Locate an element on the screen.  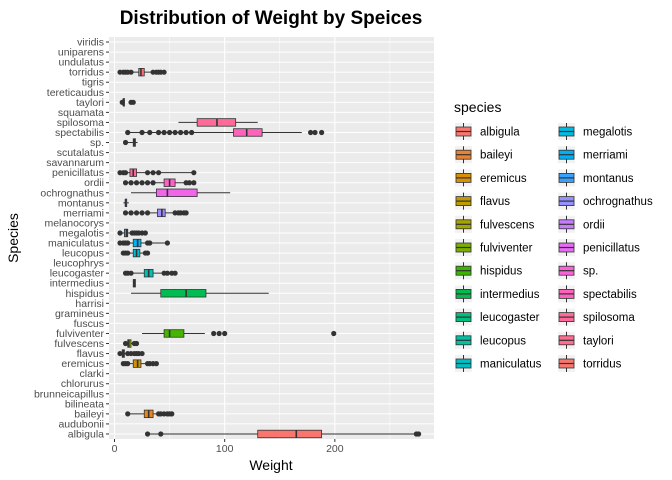
box-hispidus is located at coordinates (200, 293).